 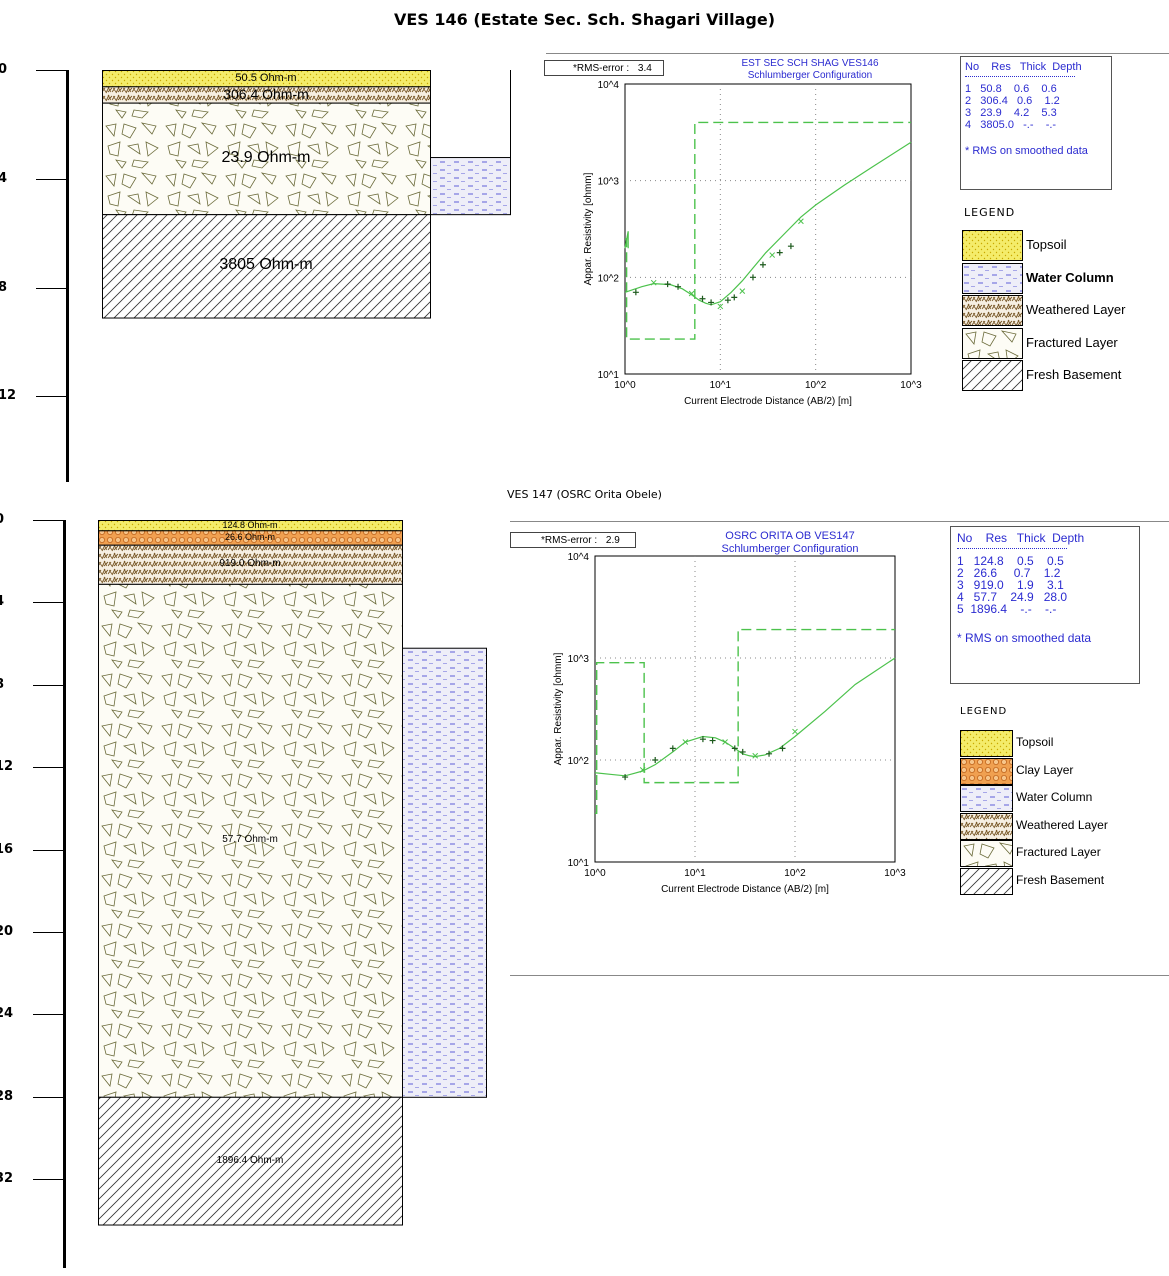 I want to click on depth-tick-label: 32, so click(x=7, y=1179).